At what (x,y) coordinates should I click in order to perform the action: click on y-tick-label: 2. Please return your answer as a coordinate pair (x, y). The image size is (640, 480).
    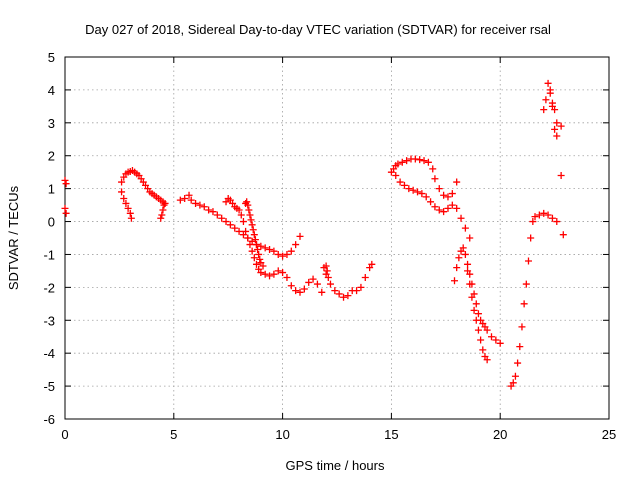
    Looking at the image, I should click on (51, 156).